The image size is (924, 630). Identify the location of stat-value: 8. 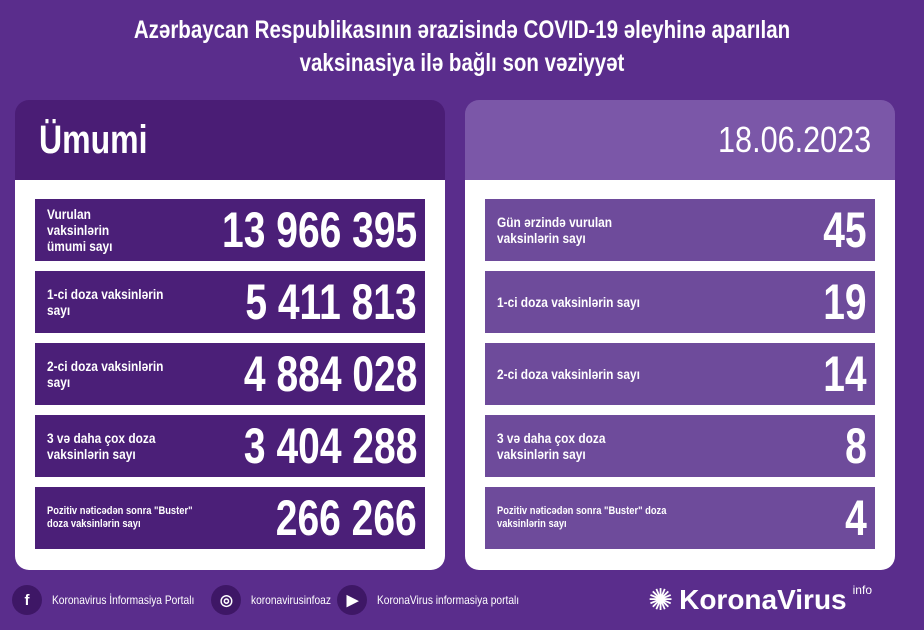
(856, 446).